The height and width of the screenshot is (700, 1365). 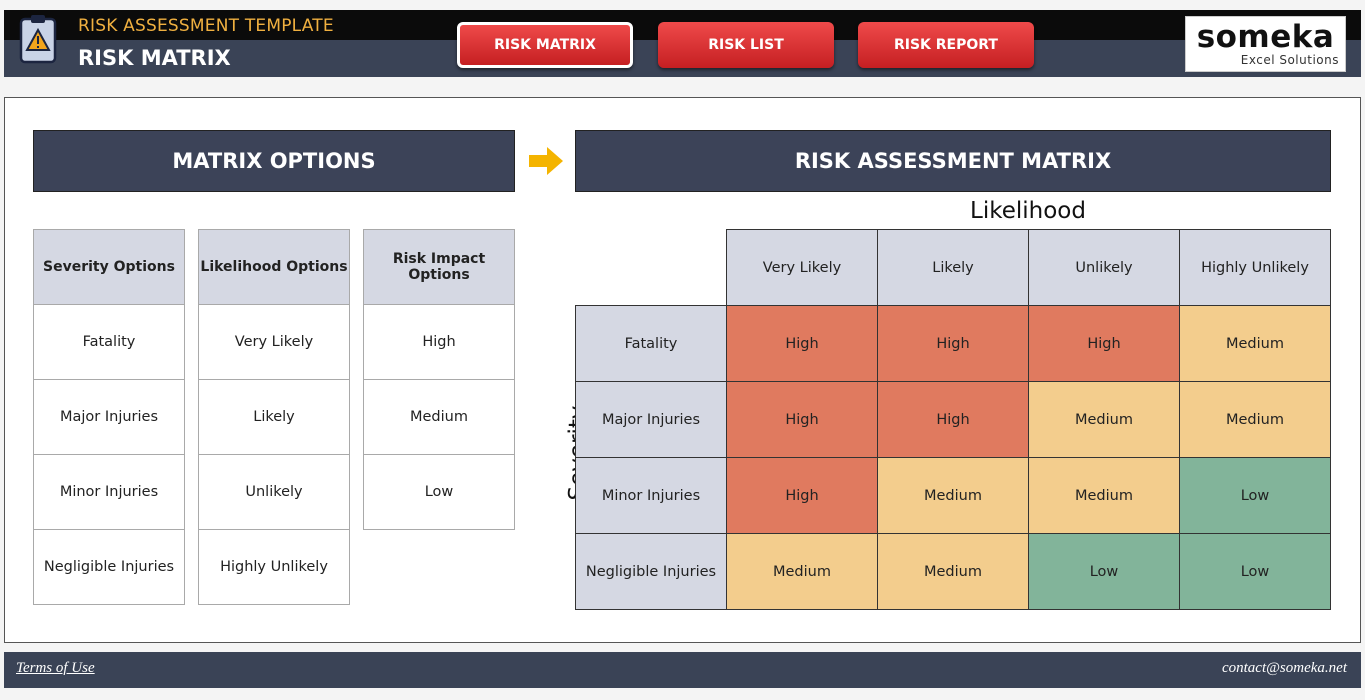 I want to click on matrix-row-header: Negligible Injuries, so click(x=651, y=571).